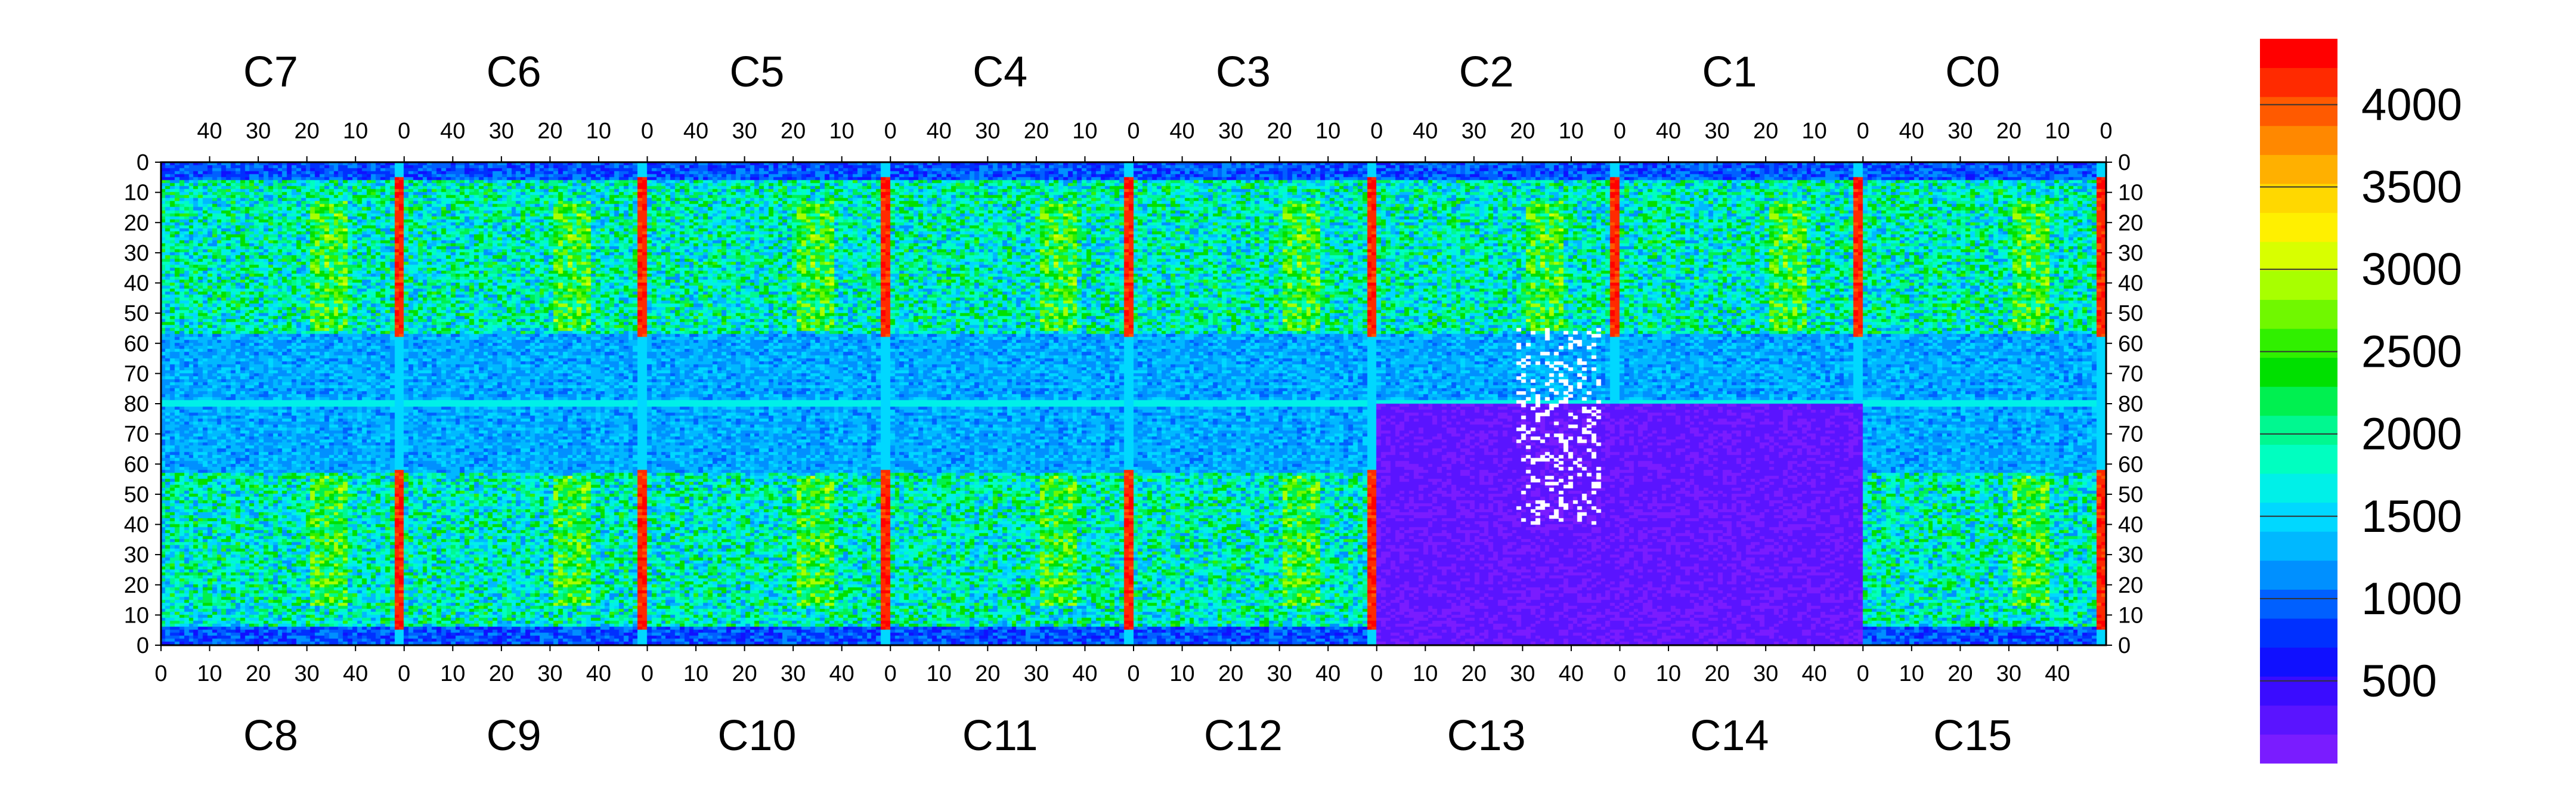 The width and height of the screenshot is (2576, 805). I want to click on chip-label-top: C6, so click(514, 72).